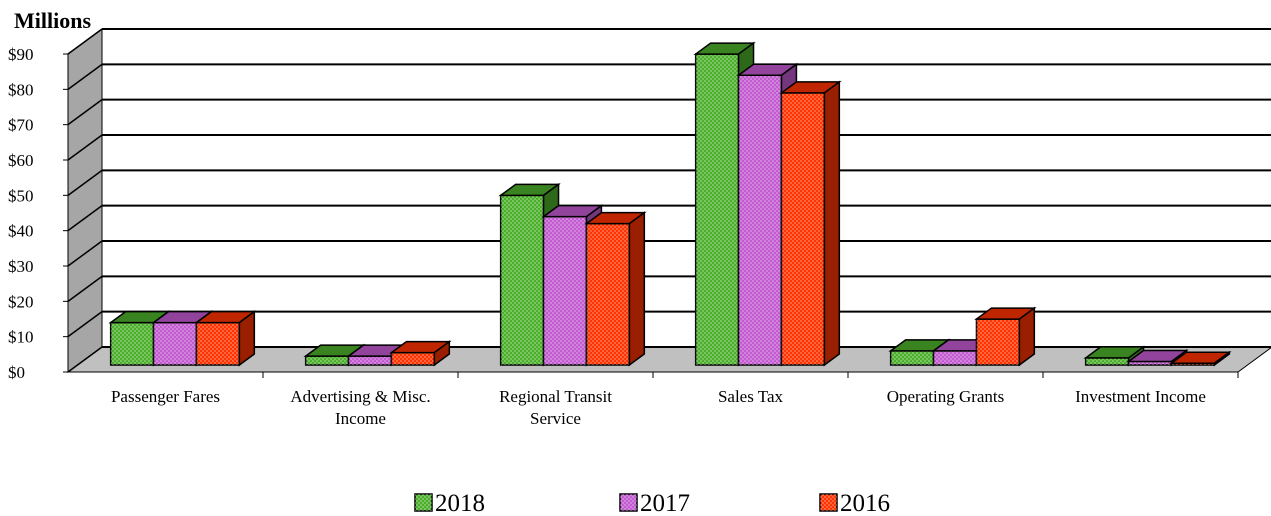 The image size is (1271, 516). I want to click on x-tick-label: Regional Transit Service, so click(555, 407).